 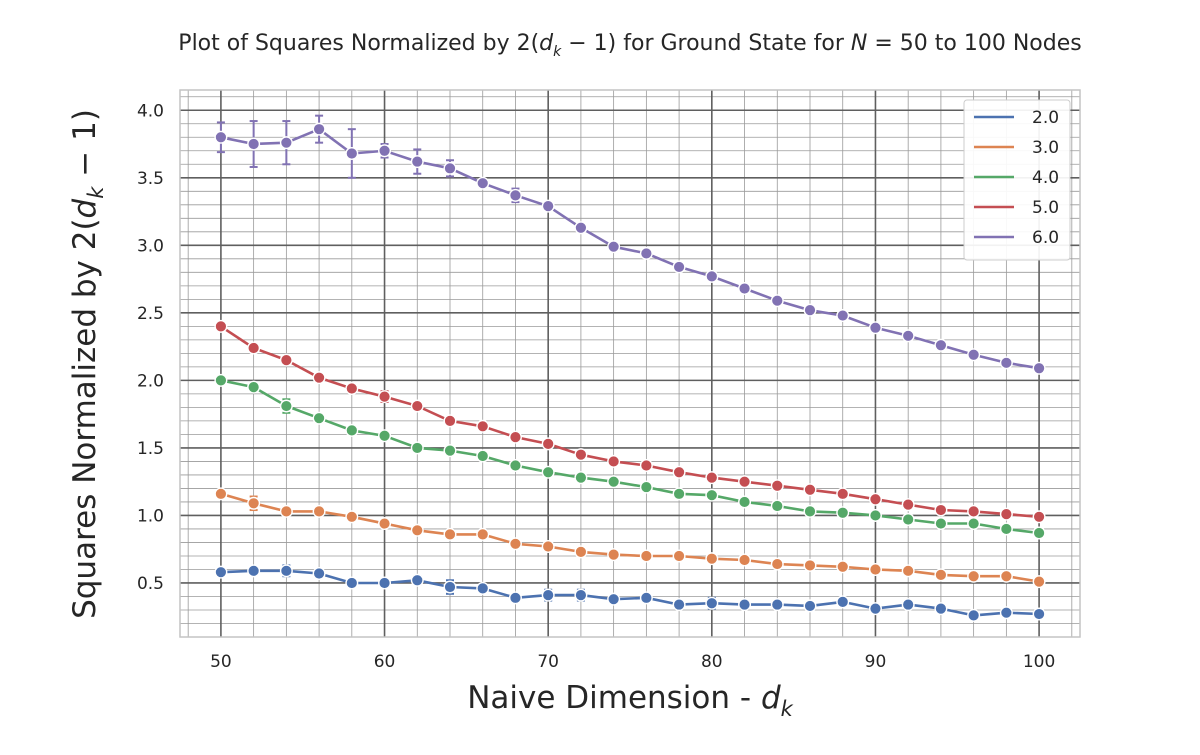 What do you see at coordinates (630, 538) in the screenshot?
I see `series-3.0` at bounding box center [630, 538].